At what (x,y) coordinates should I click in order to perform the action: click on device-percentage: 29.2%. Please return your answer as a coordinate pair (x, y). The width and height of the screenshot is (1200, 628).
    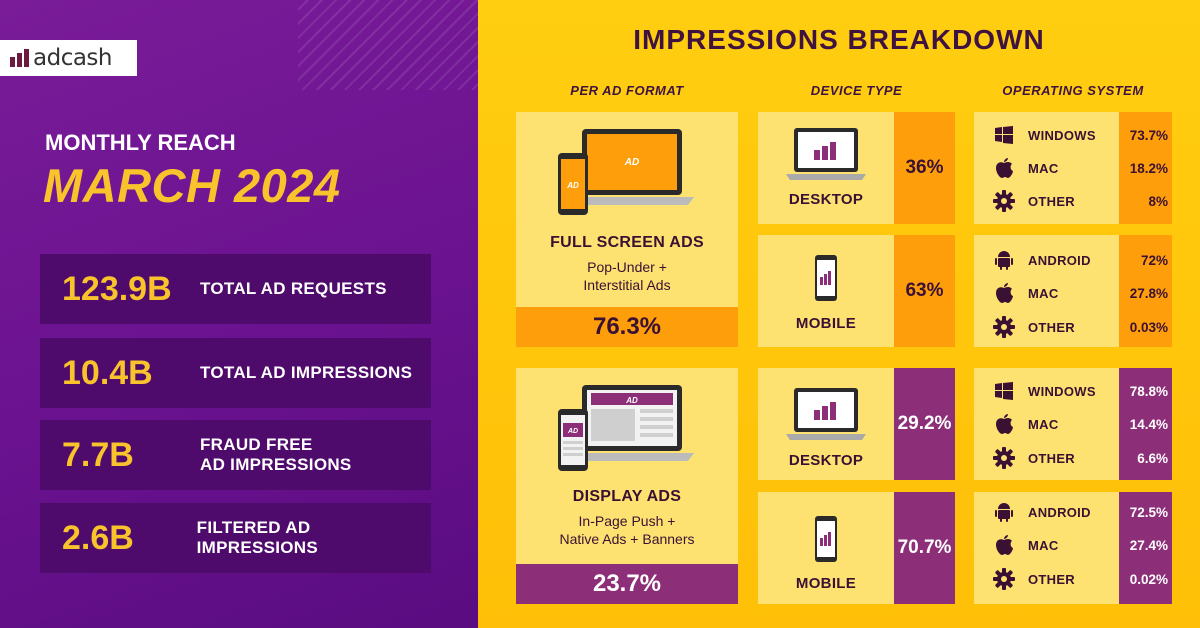
    Looking at the image, I should click on (924, 424).